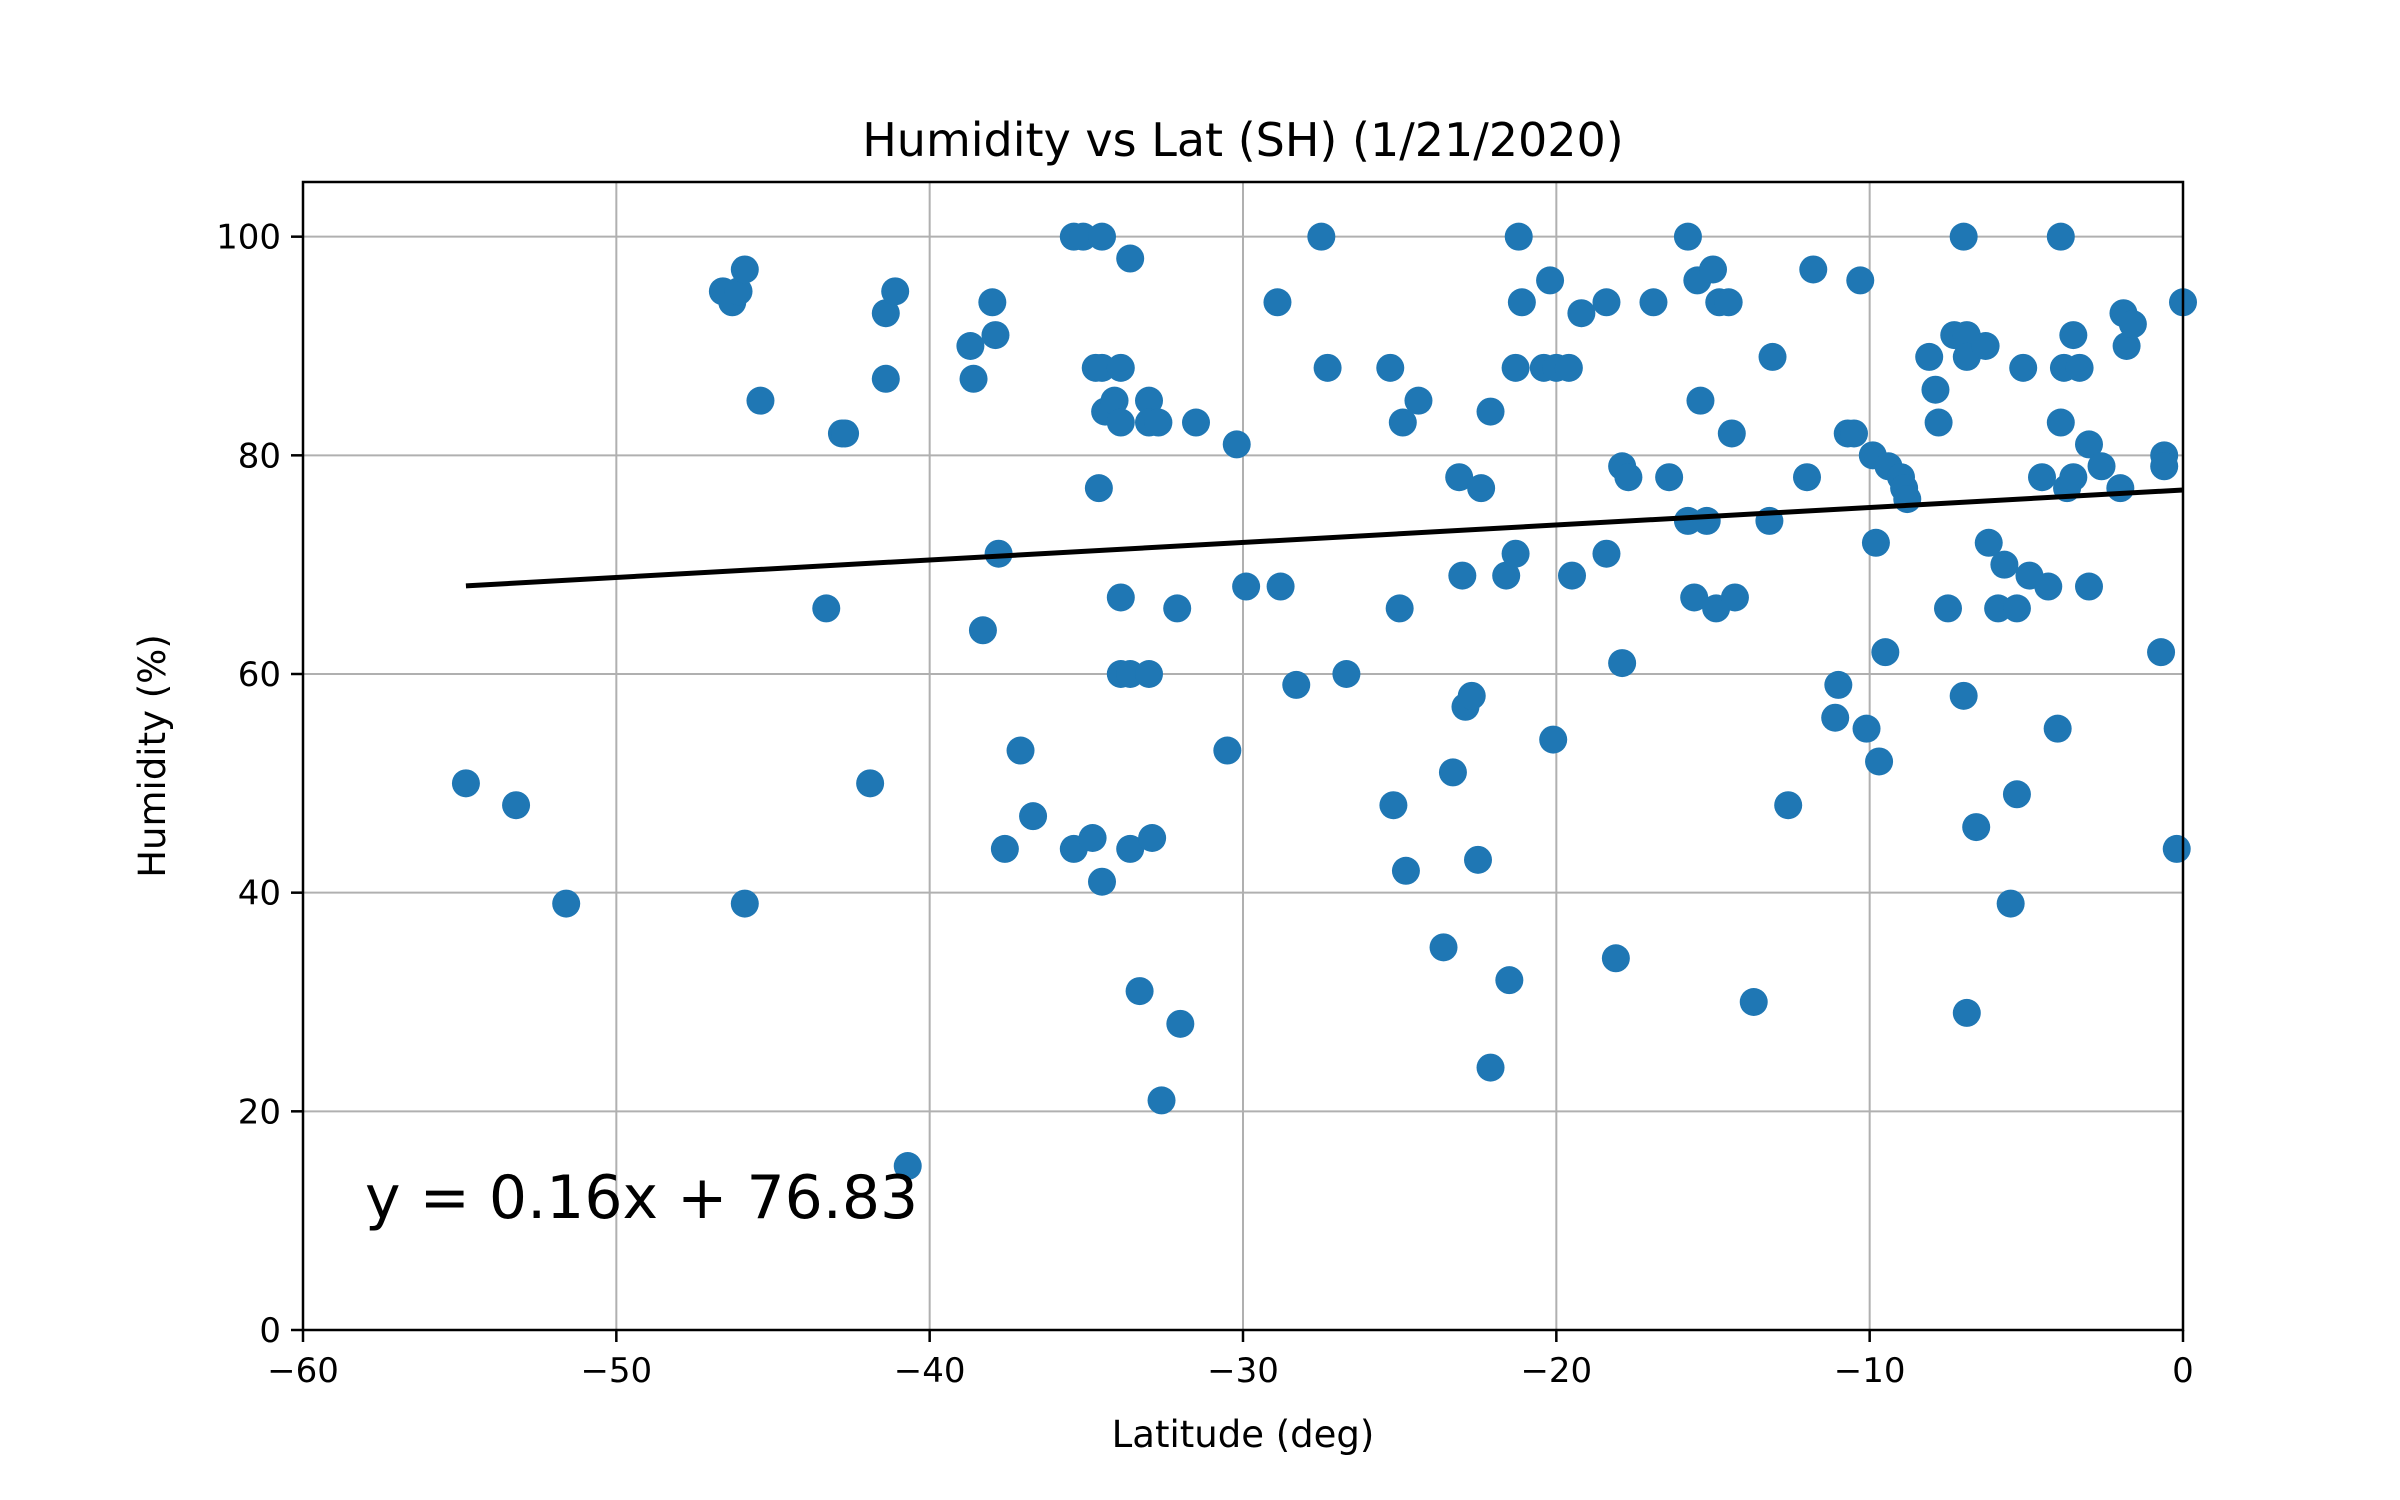 The image size is (2400, 1500). I want to click on y-tick-label-5: 100, so click(248, 238).